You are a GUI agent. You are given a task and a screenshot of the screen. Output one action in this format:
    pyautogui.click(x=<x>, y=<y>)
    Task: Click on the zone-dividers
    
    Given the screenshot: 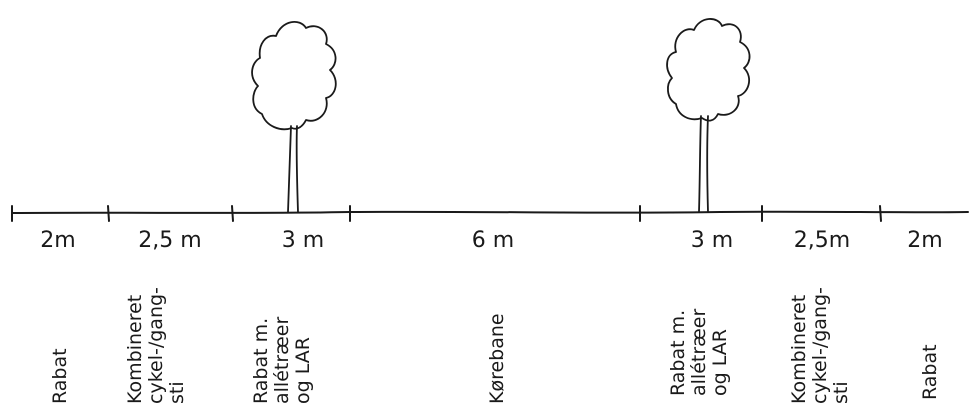 What is the action you would take?
    pyautogui.click(x=446, y=213)
    